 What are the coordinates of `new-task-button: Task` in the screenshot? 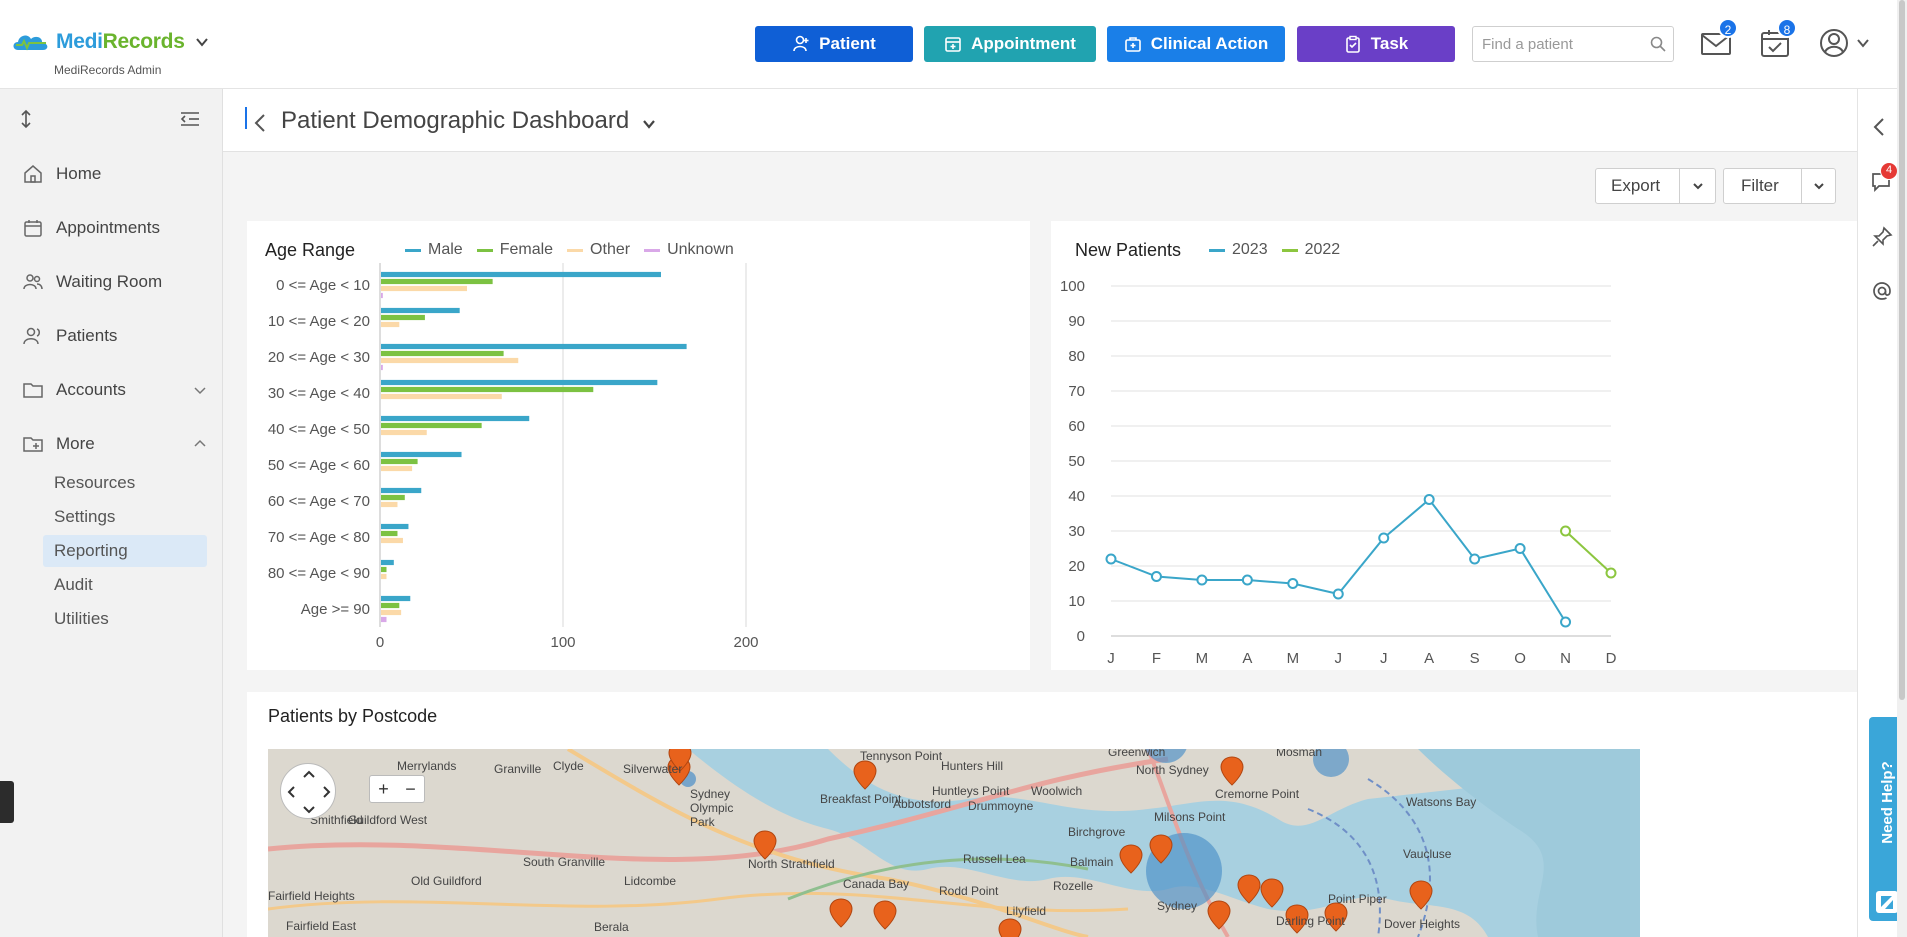 It's located at (1376, 44).